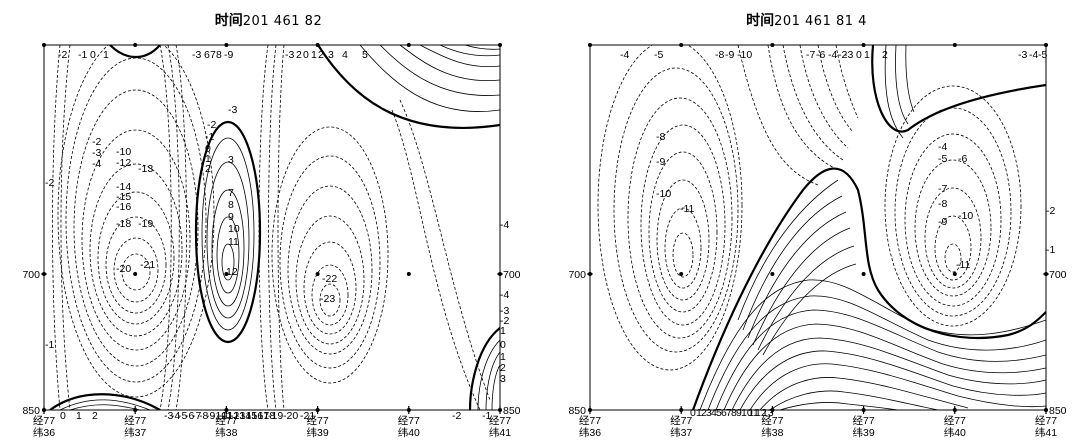 This screenshot has width=1075, height=441. What do you see at coordinates (189, 416) in the screenshot?
I see `contour-label: -6` at bounding box center [189, 416].